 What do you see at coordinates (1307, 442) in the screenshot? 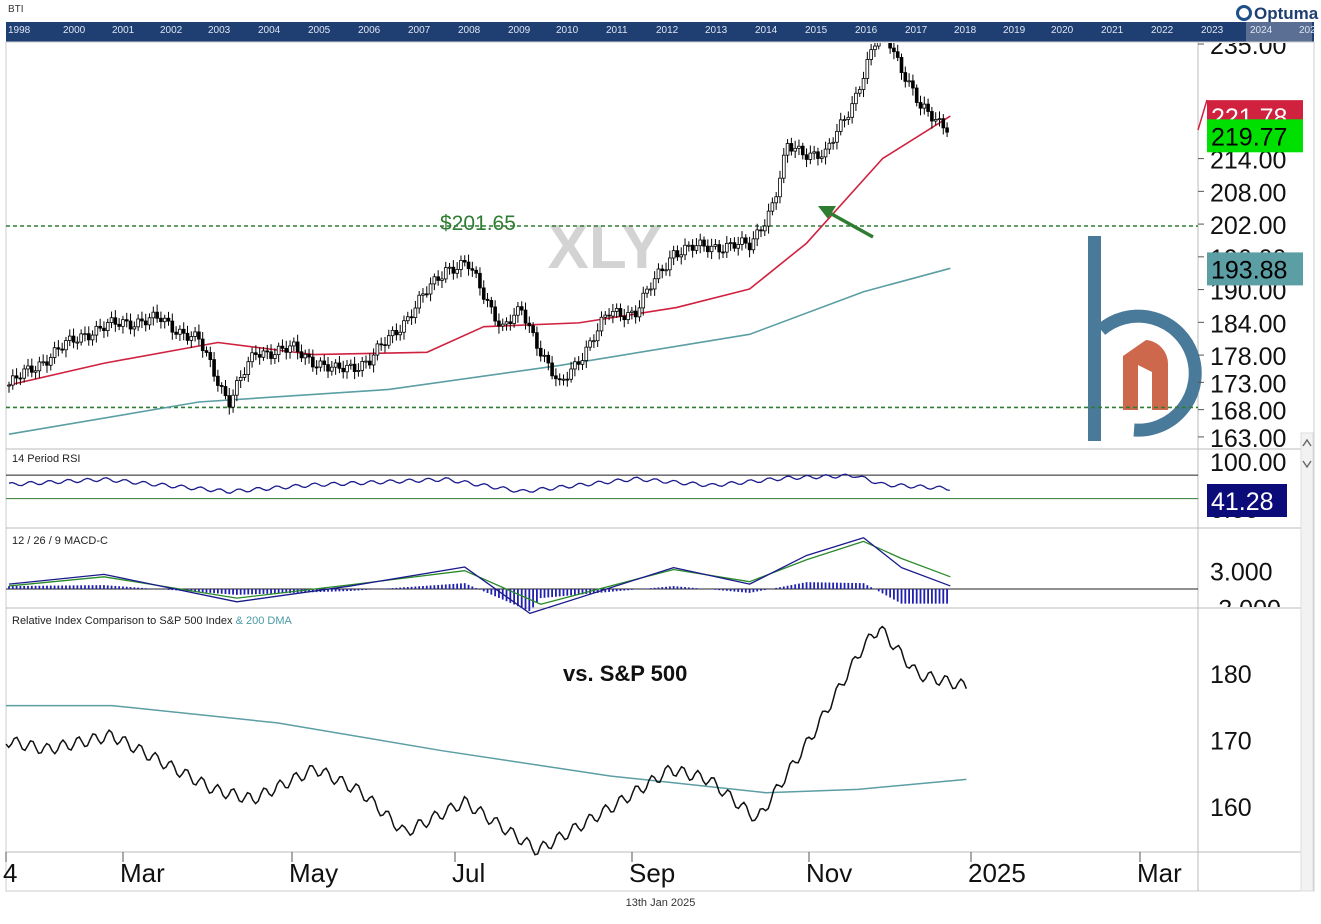
I see `scroll-up-icon` at bounding box center [1307, 442].